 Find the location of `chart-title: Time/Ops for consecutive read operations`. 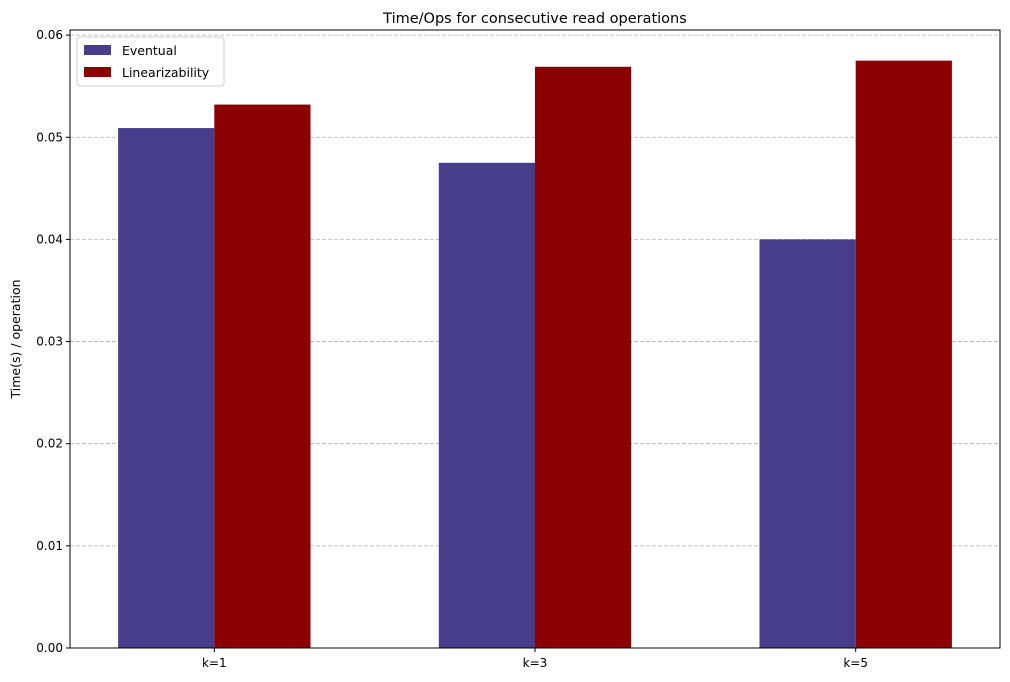

chart-title: Time/Ops for consecutive read operations is located at coordinates (534, 19).